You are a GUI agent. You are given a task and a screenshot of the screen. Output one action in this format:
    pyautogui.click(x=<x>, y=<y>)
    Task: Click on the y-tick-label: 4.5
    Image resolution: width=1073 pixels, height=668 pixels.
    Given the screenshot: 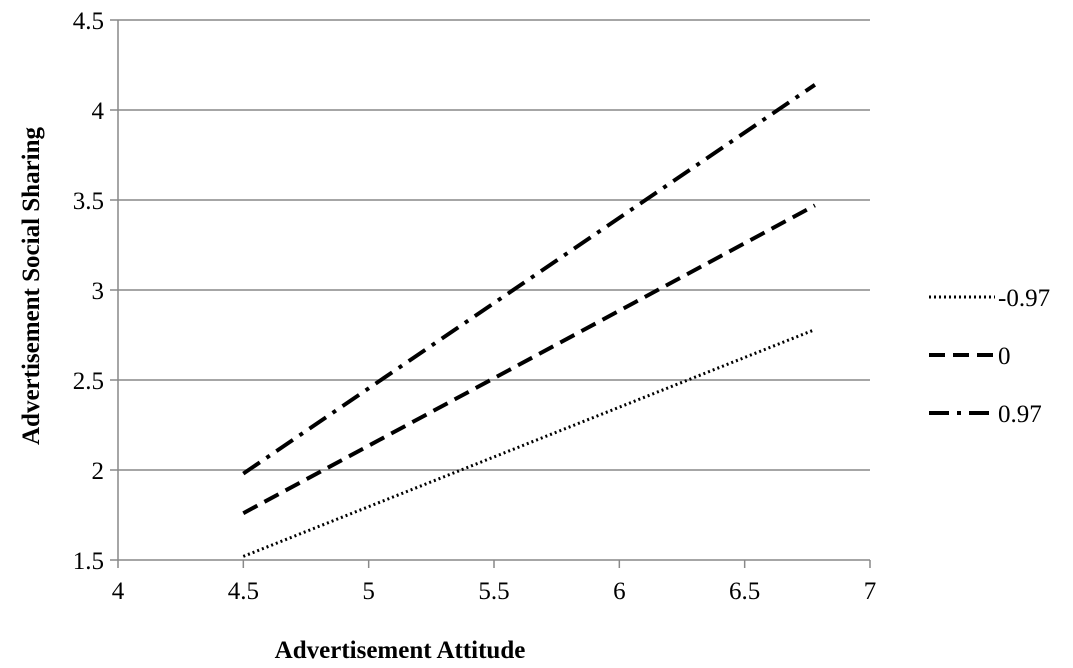 What is the action you would take?
    pyautogui.click(x=88, y=21)
    